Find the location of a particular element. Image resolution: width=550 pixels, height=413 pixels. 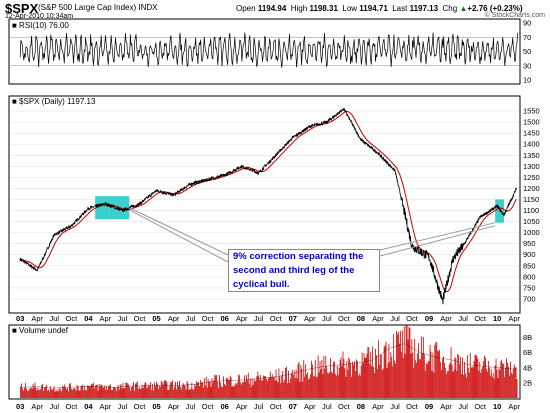

up-arrow-icon: ▲ is located at coordinates (463, 8).